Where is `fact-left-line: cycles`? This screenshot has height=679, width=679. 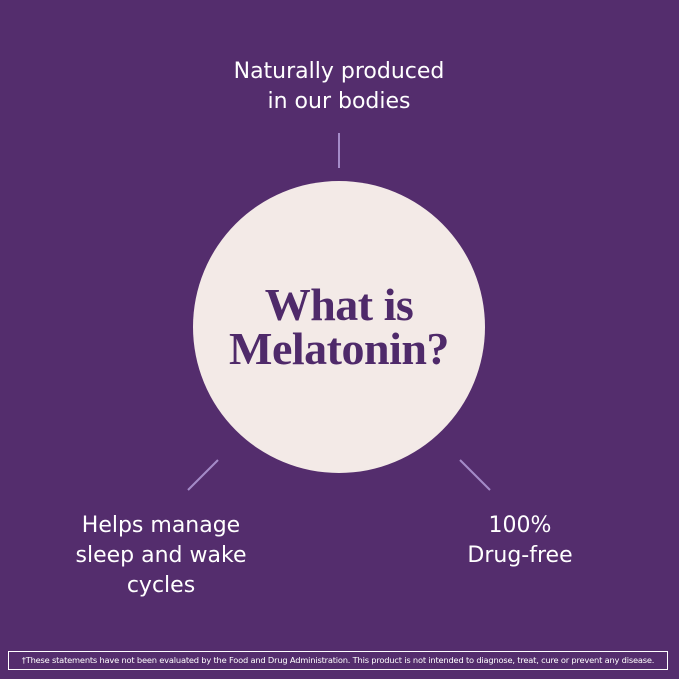 fact-left-line: cycles is located at coordinates (161, 585).